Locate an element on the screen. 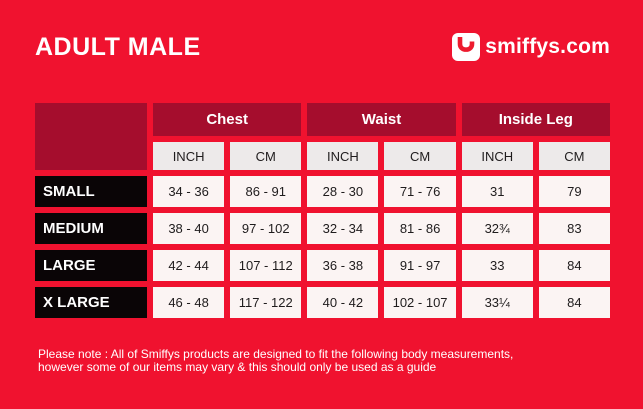  table-cell: 91 - 97 is located at coordinates (420, 265).